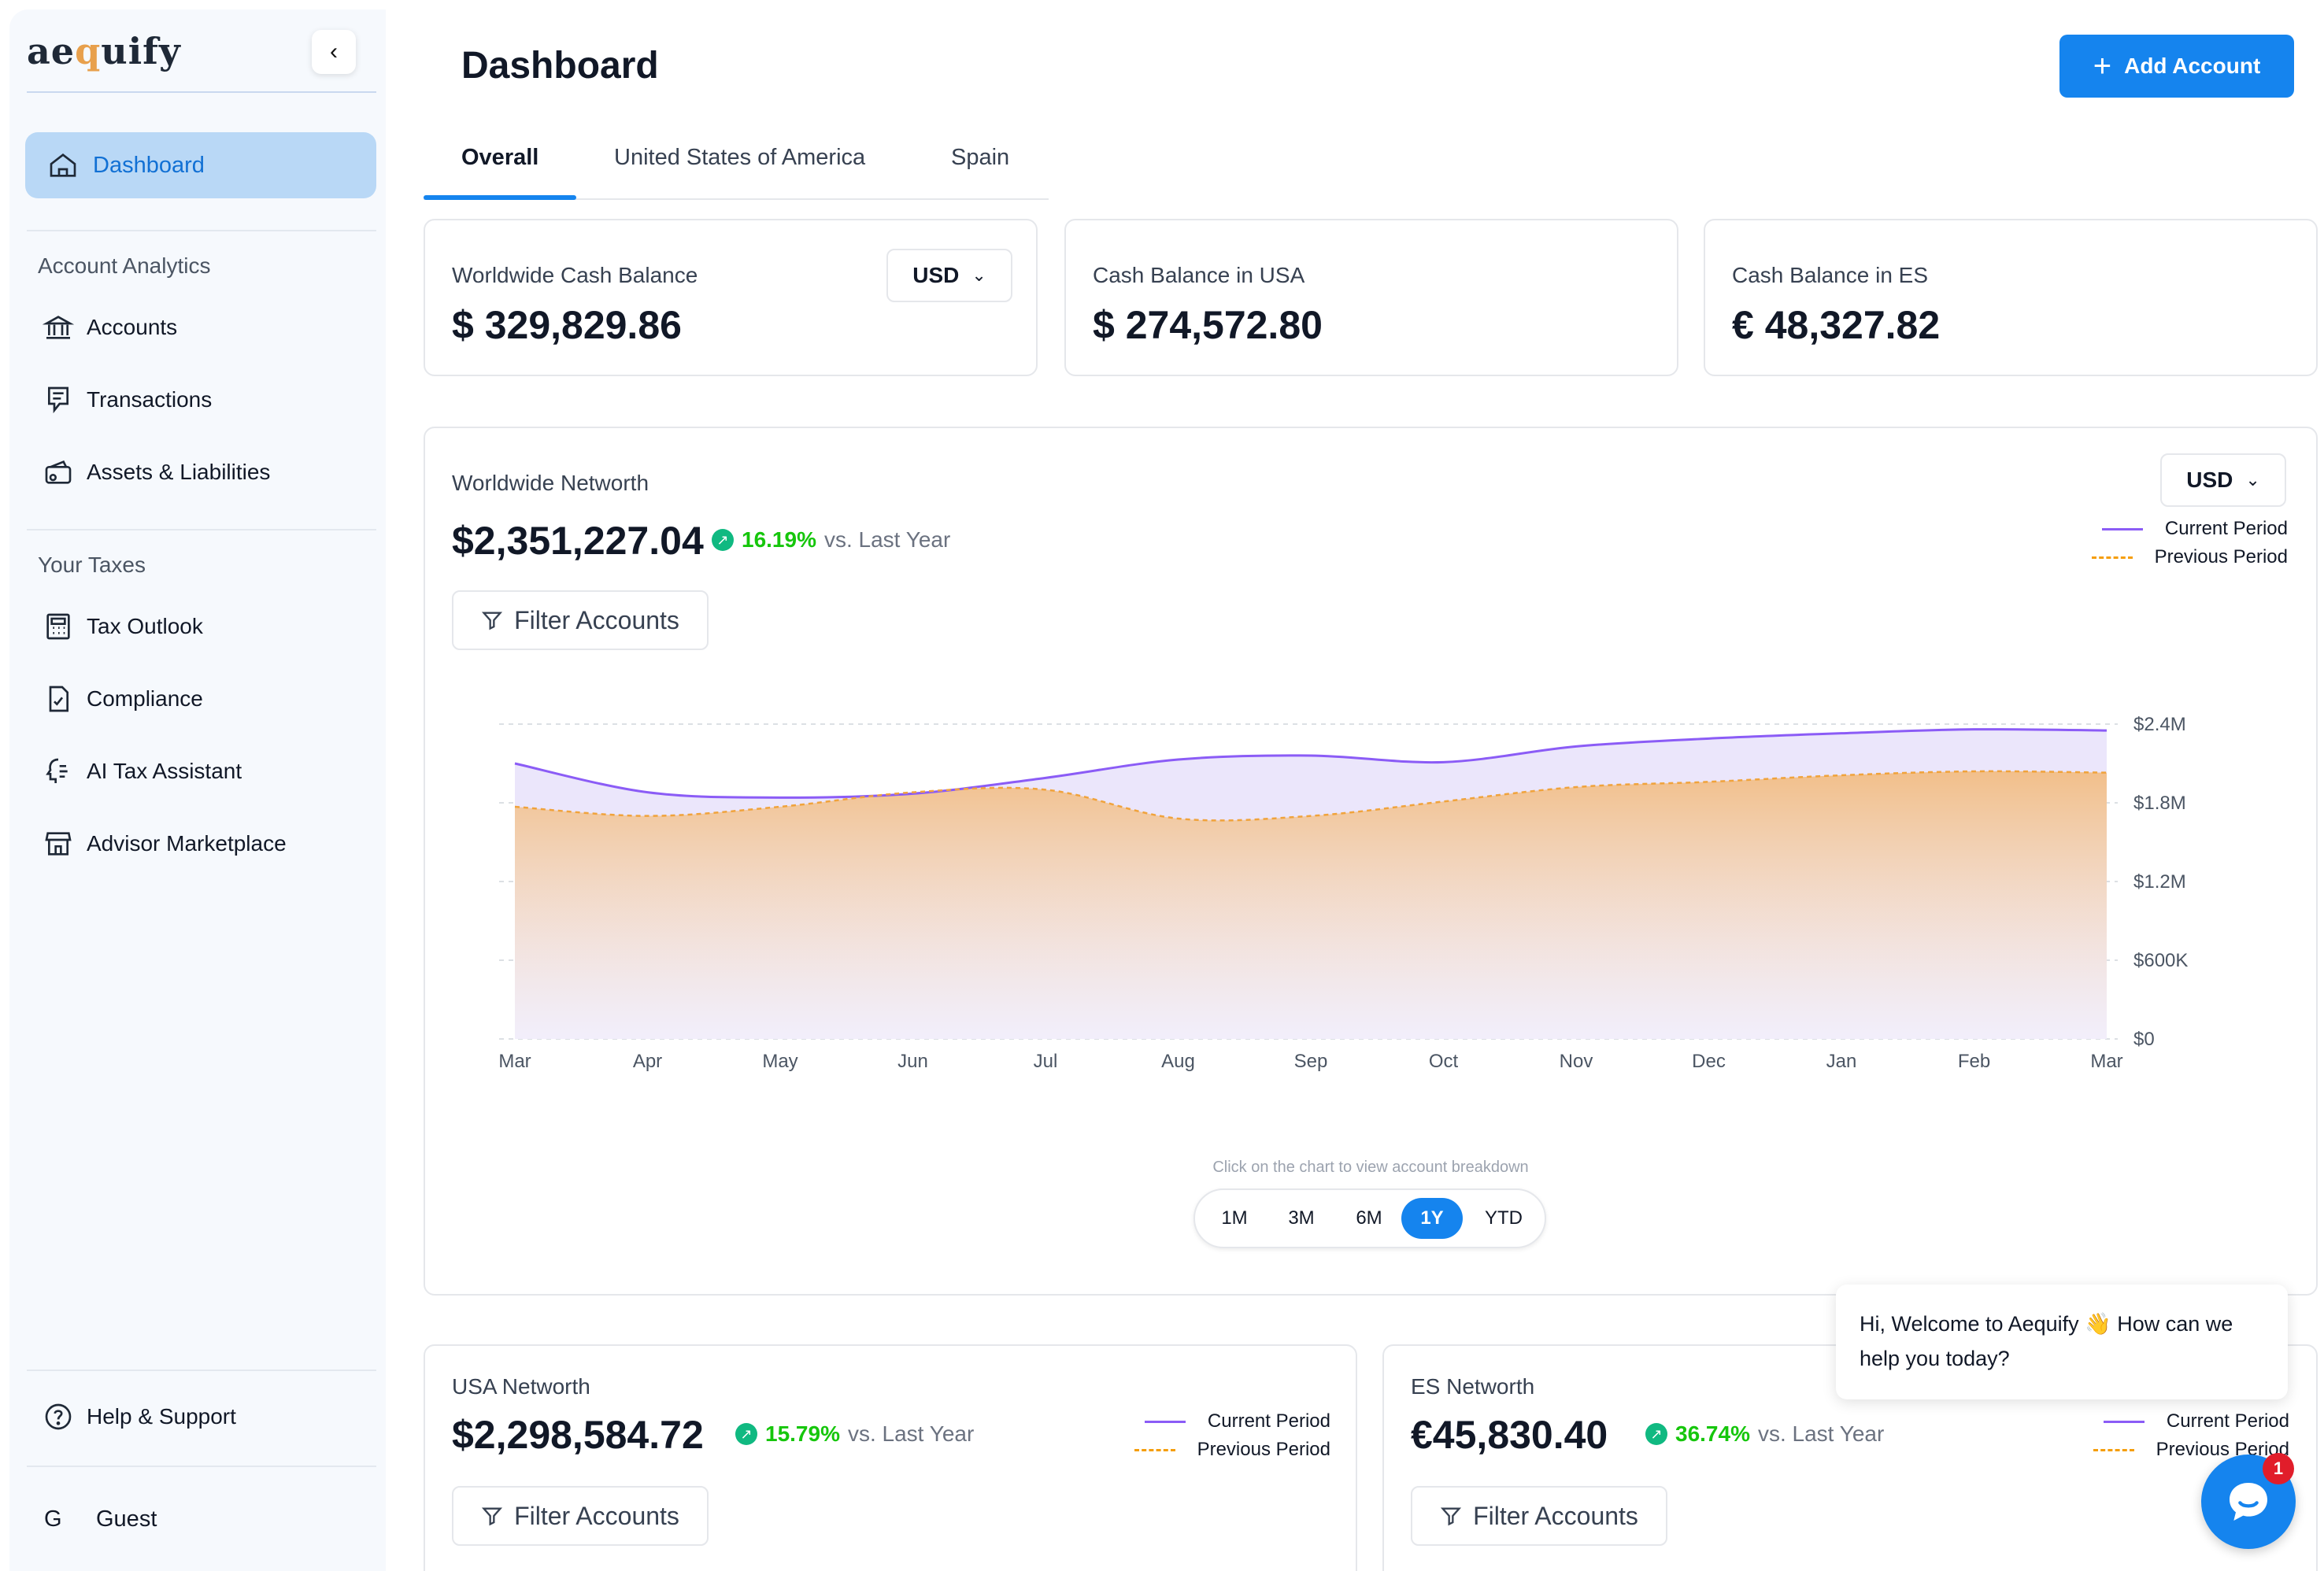 The image size is (2324, 1571). I want to click on sidebar-item-label: Compliance, so click(145, 698).